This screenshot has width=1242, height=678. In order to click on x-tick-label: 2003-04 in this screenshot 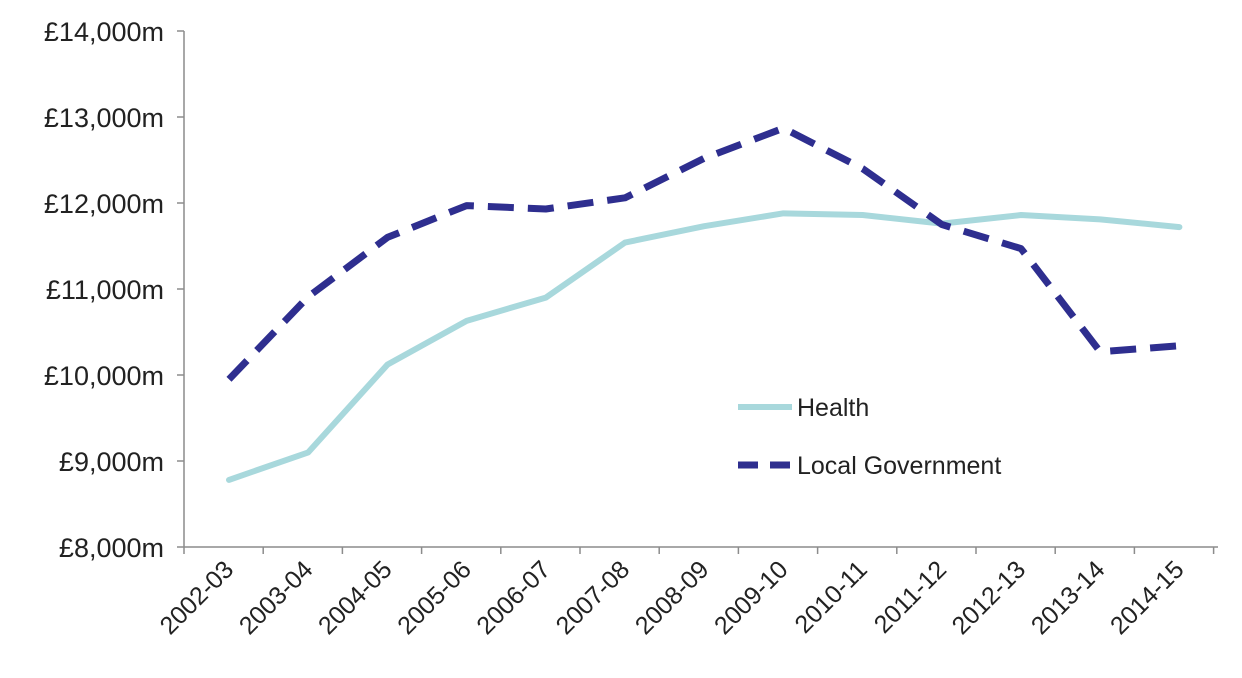, I will do `click(276, 597)`.